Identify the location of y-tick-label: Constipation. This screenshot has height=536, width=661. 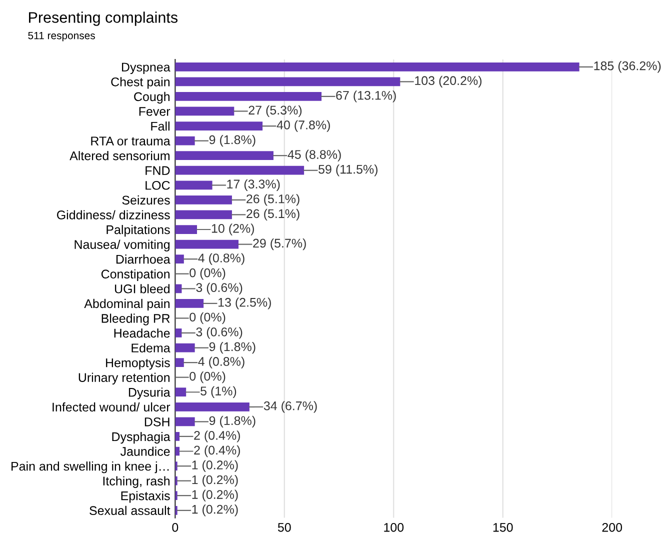
(135, 275).